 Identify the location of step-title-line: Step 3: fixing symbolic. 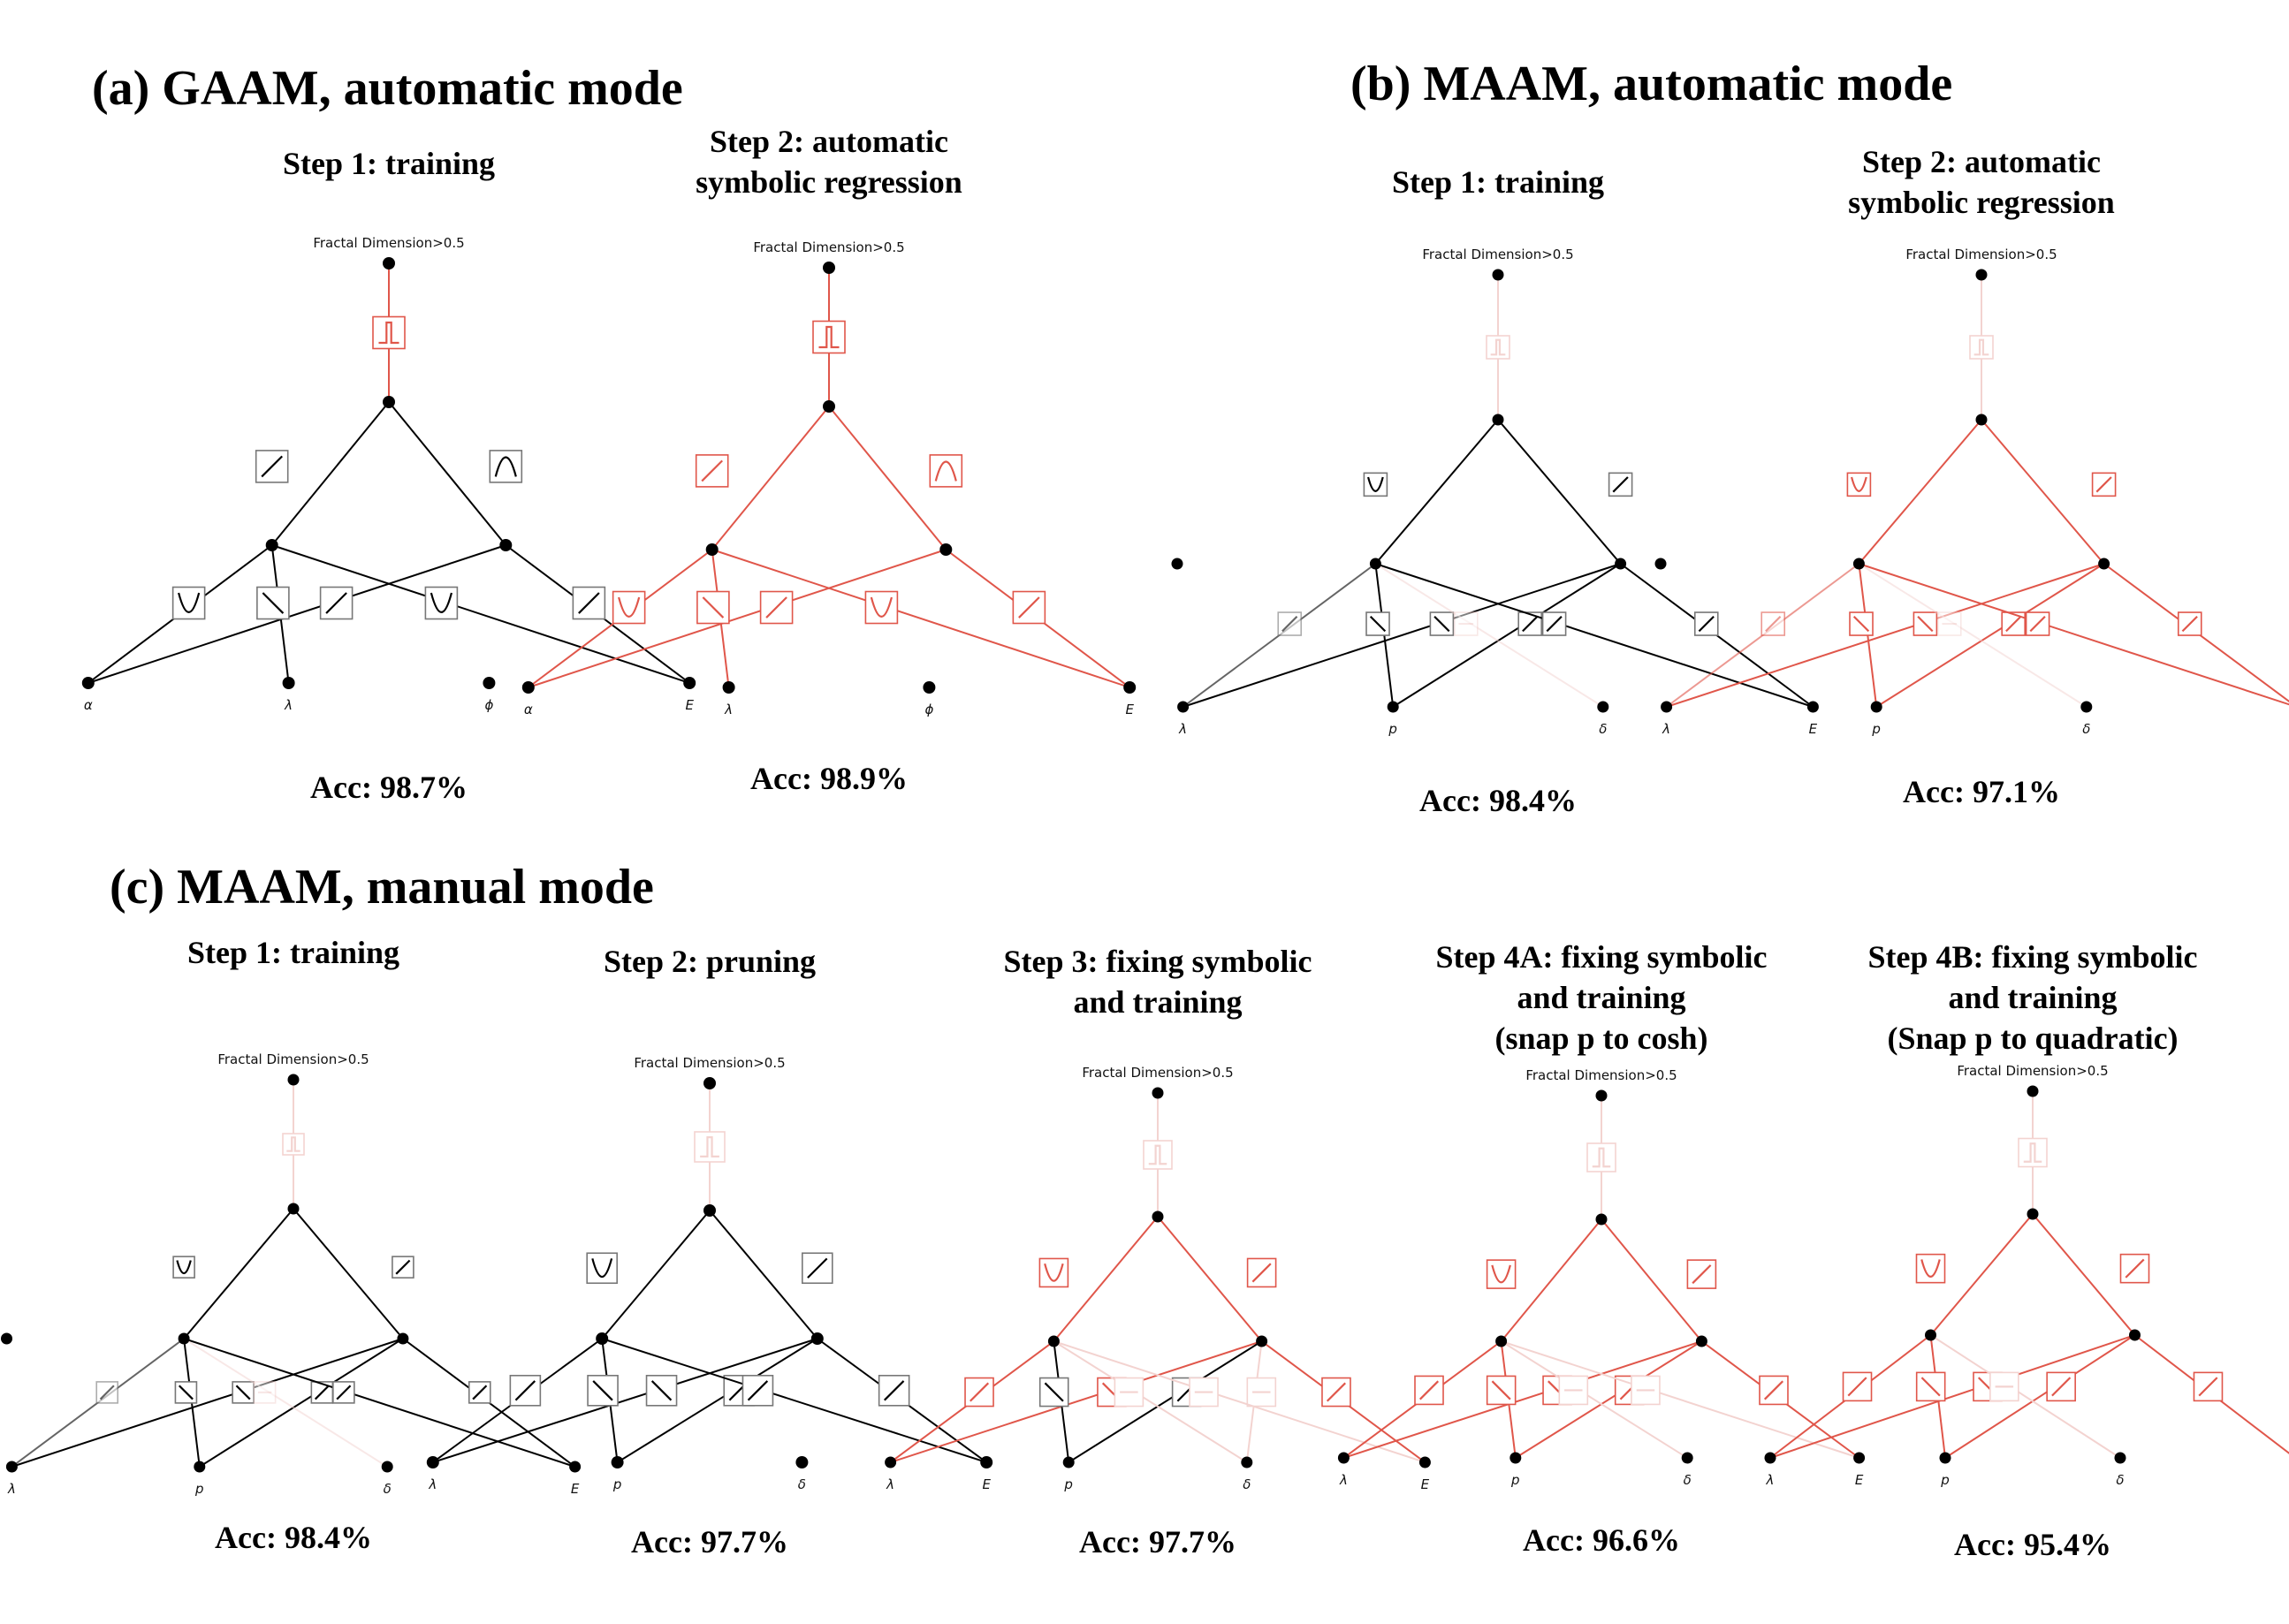
(1157, 961).